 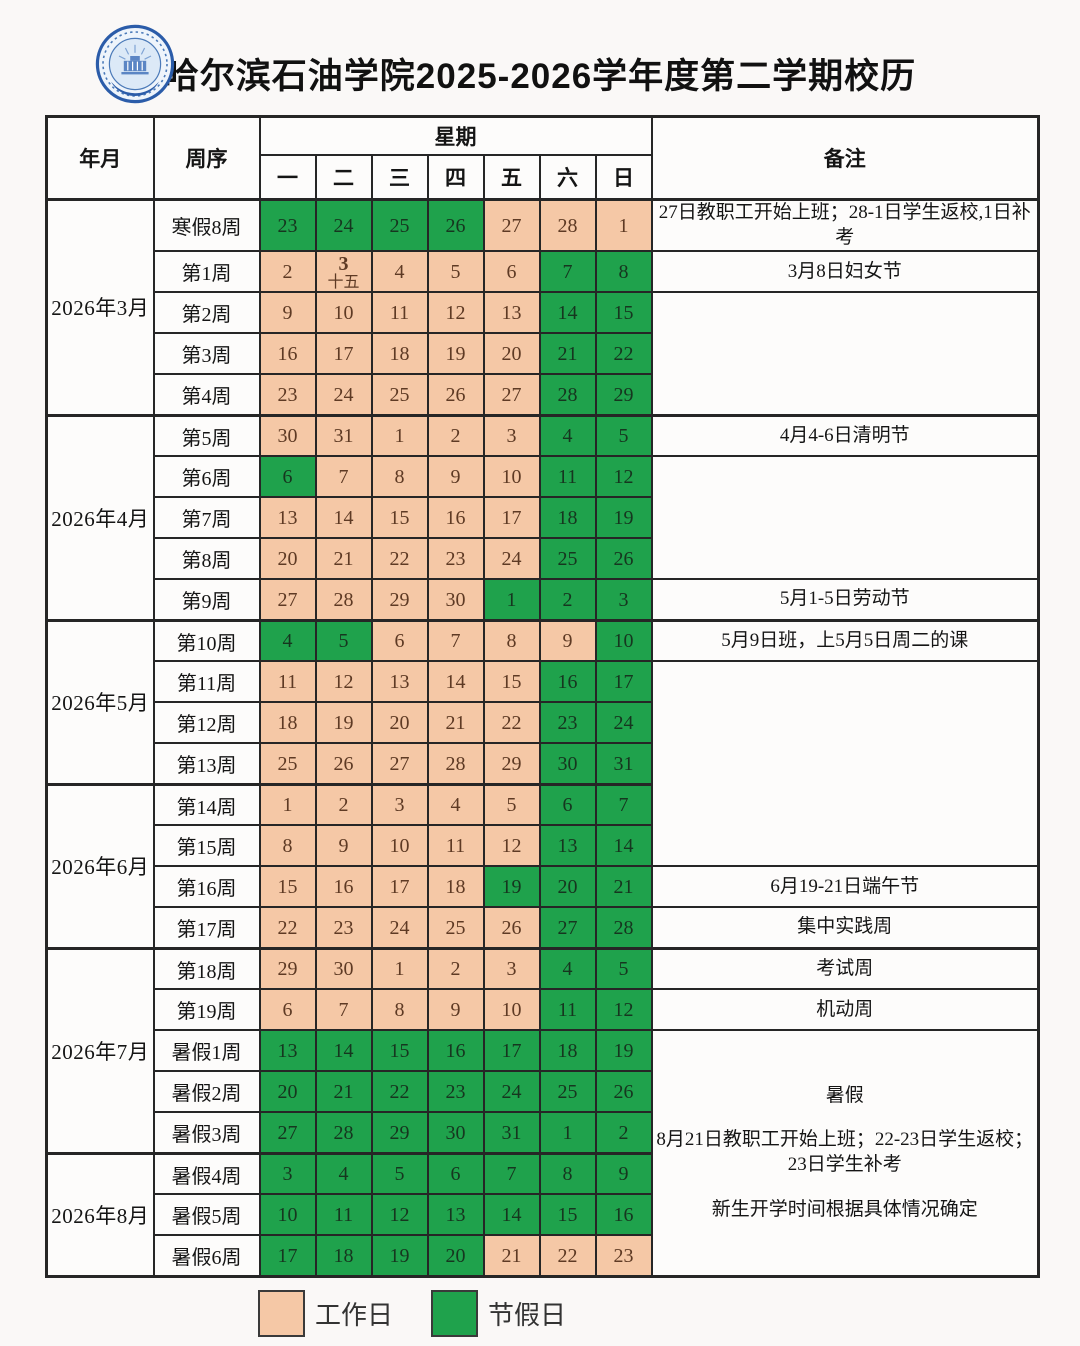 I want to click on holiday-day-cell: 13, so click(x=287, y=1051).